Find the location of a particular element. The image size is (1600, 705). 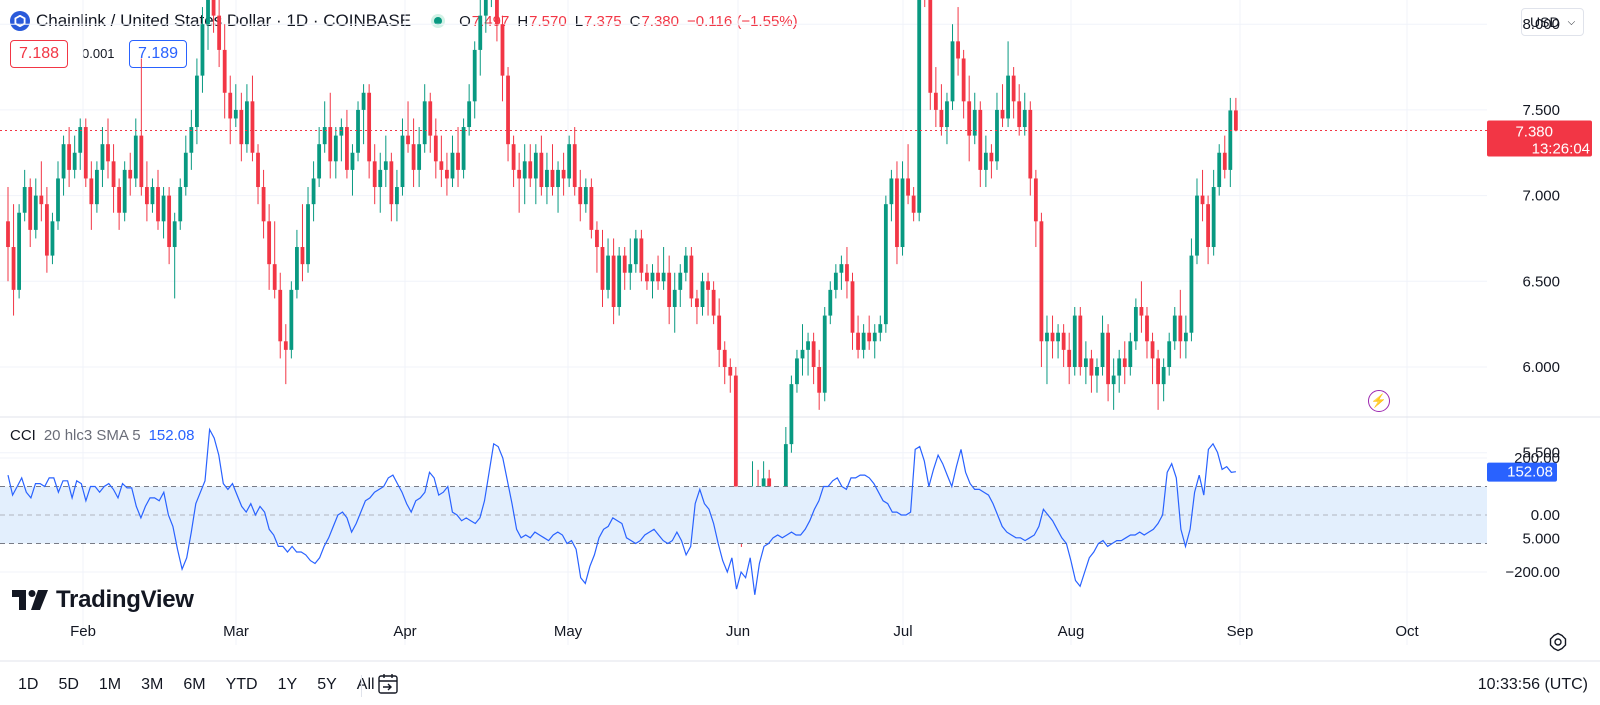

ohlc-open-key: O is located at coordinates (465, 21).